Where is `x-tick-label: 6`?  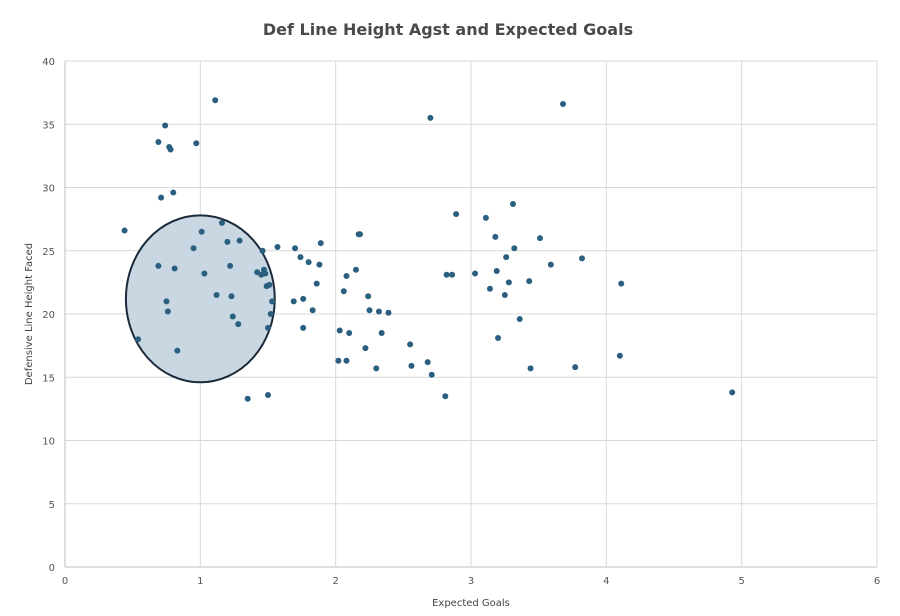 x-tick-label: 6 is located at coordinates (877, 581).